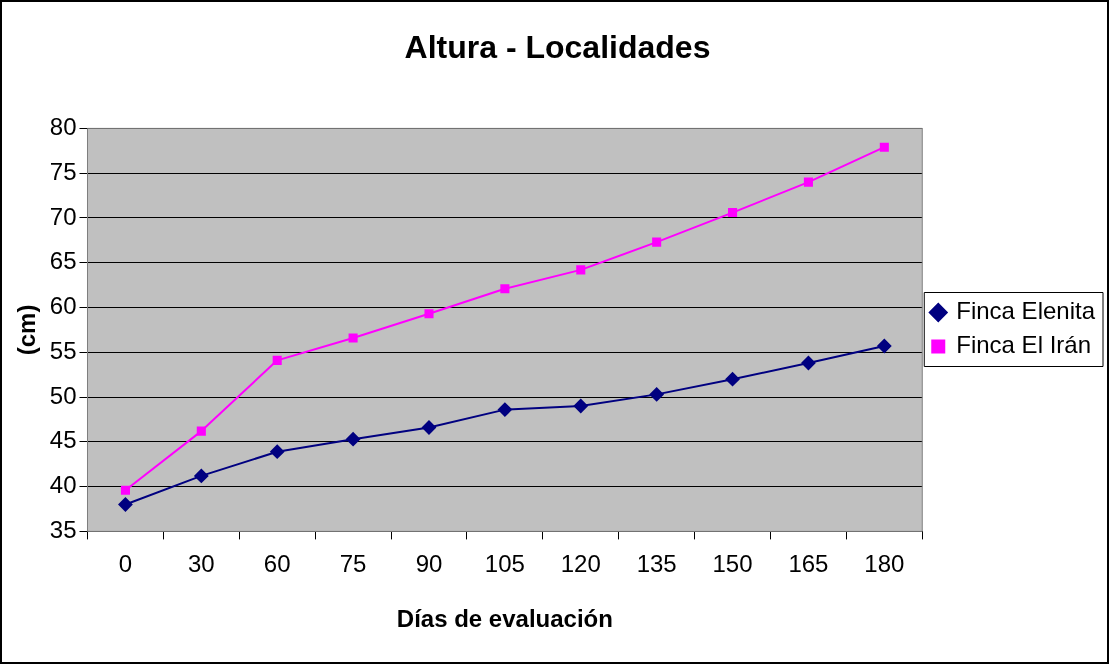  I want to click on y-tick-label: 80, so click(63, 127).